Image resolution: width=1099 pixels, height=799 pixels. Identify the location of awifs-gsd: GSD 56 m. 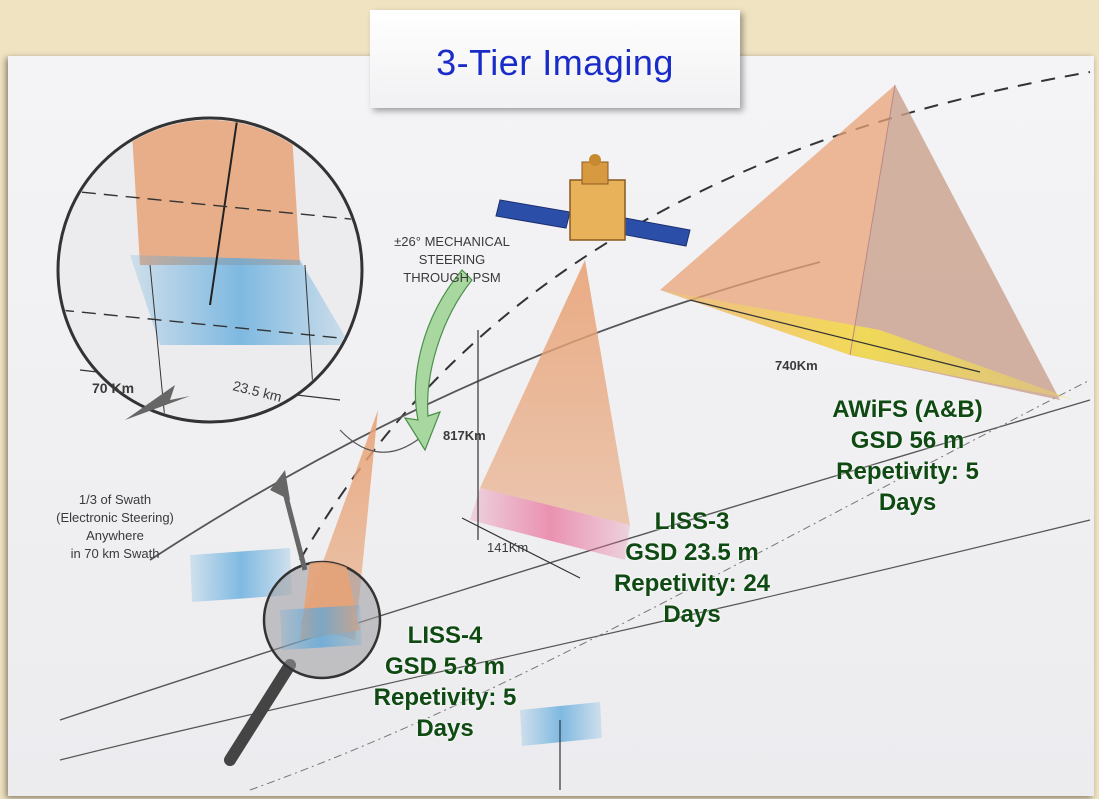
(907, 440).